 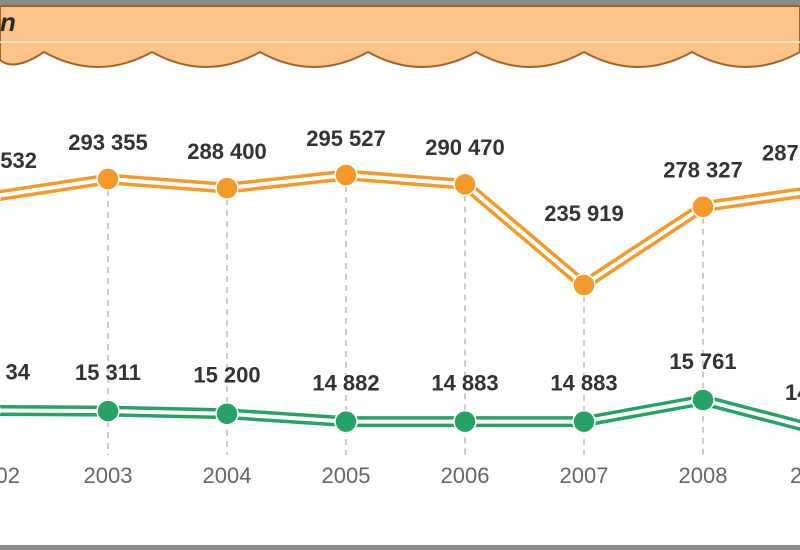 What do you see at coordinates (400, 413) in the screenshot?
I see `series-line-inner` at bounding box center [400, 413].